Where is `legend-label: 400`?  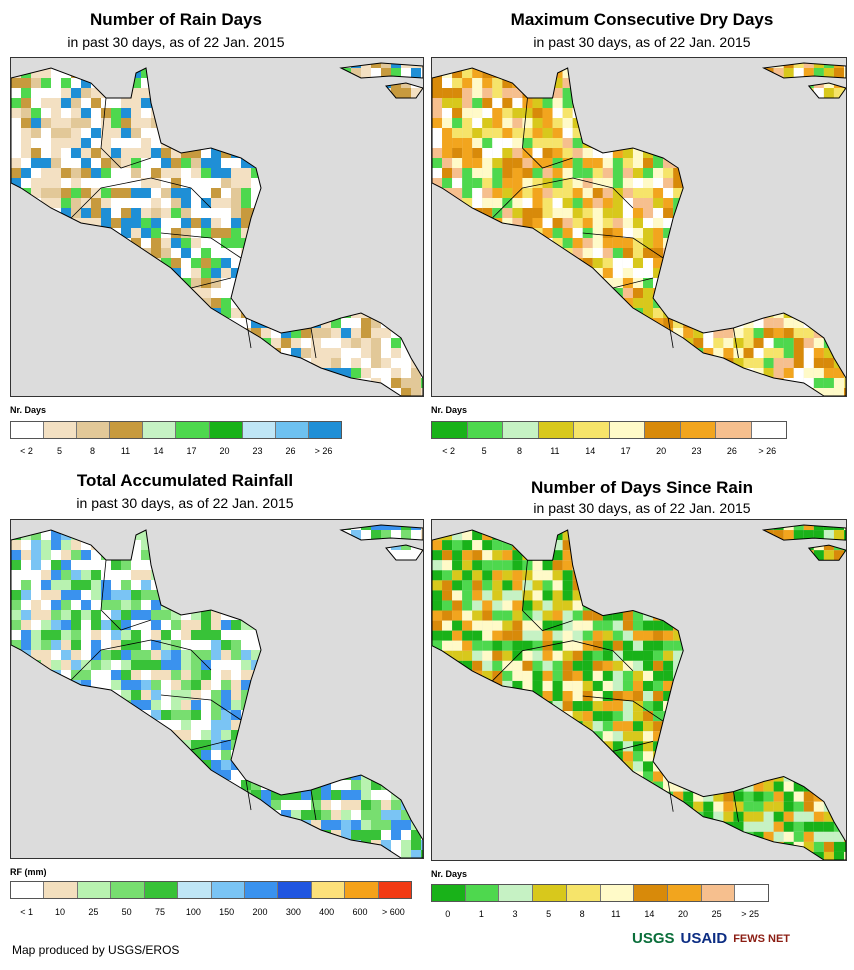
legend-label: 400 is located at coordinates (327, 912).